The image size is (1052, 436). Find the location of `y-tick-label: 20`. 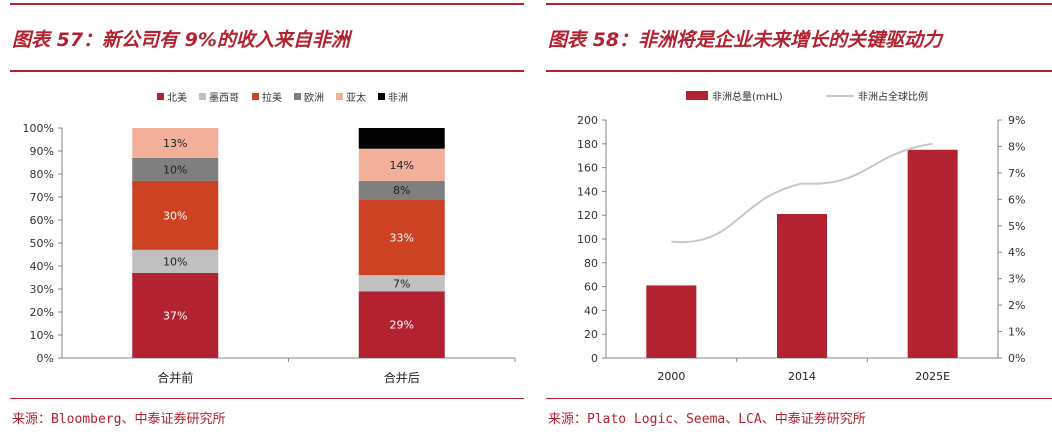

y-tick-label: 20 is located at coordinates (591, 334).